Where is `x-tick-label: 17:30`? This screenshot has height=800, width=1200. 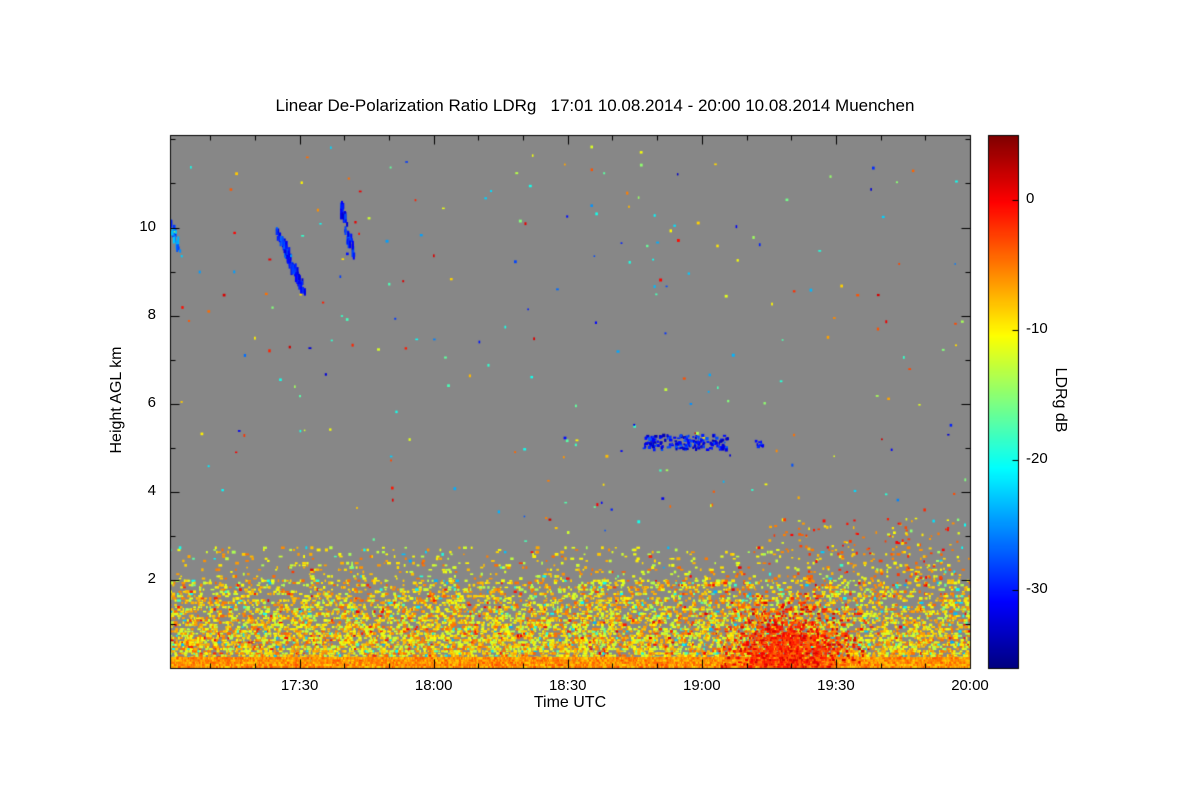
x-tick-label: 17:30 is located at coordinates (299, 685).